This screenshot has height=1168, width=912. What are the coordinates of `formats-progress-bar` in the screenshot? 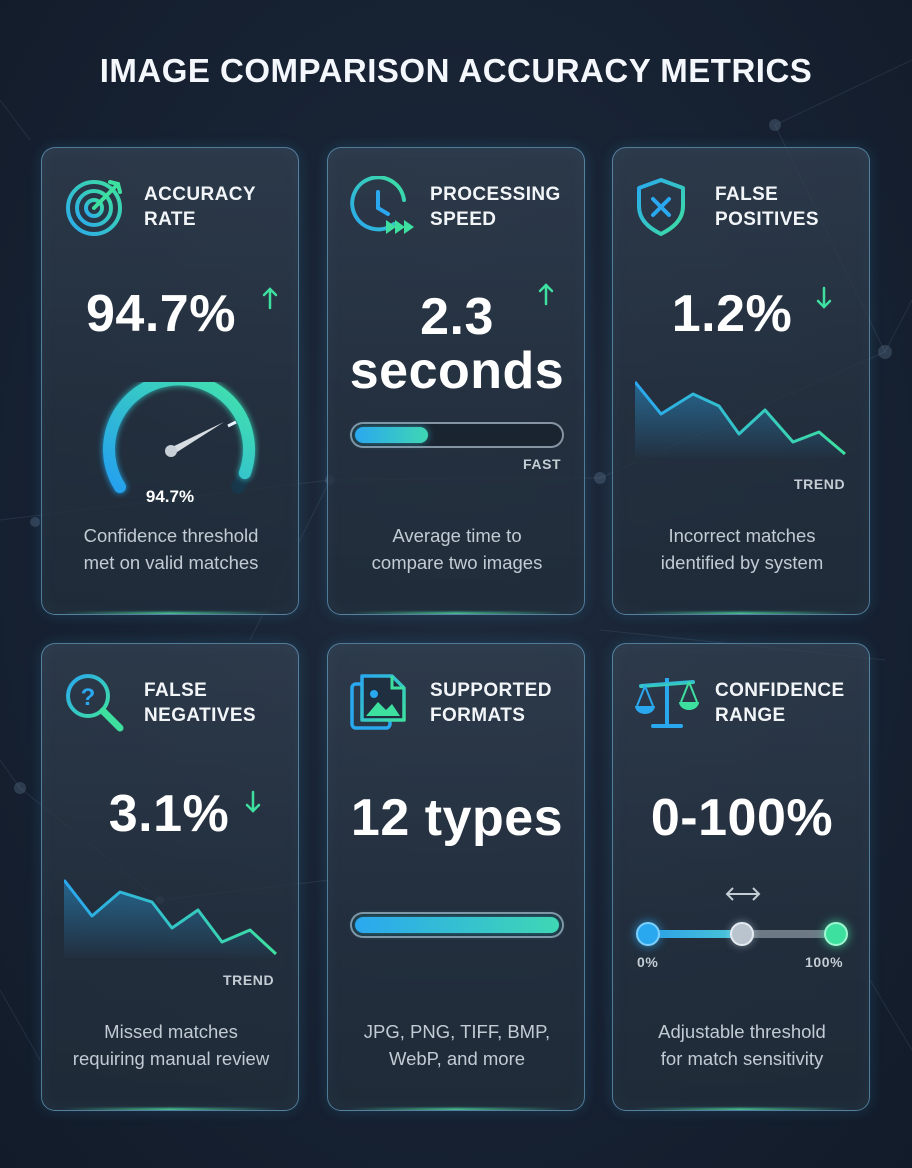 It's located at (457, 925).